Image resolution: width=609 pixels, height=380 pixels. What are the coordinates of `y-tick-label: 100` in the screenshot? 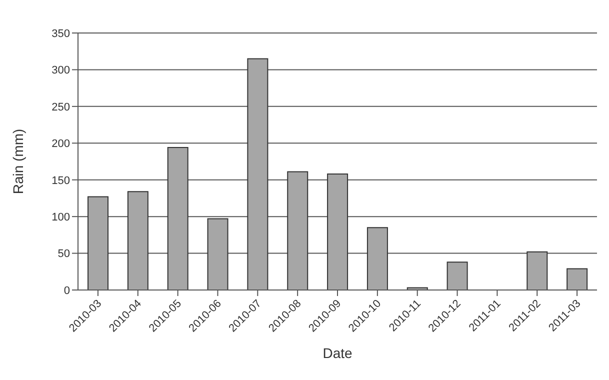 It's located at (61, 217).